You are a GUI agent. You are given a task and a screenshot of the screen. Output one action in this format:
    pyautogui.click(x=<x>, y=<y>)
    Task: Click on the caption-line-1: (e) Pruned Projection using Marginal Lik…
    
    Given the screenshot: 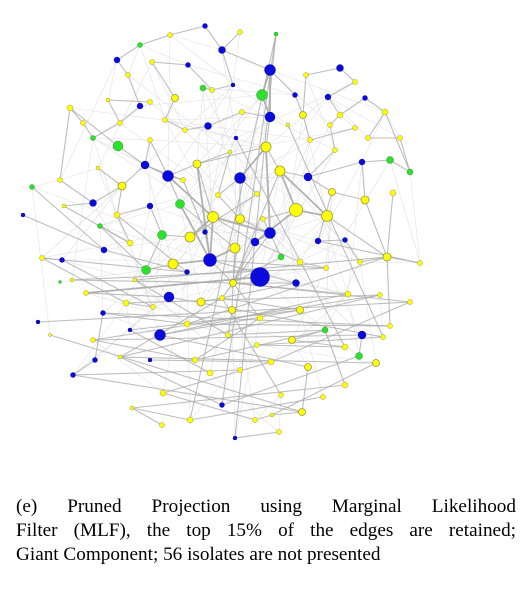 What is the action you would take?
    pyautogui.click(x=266, y=506)
    